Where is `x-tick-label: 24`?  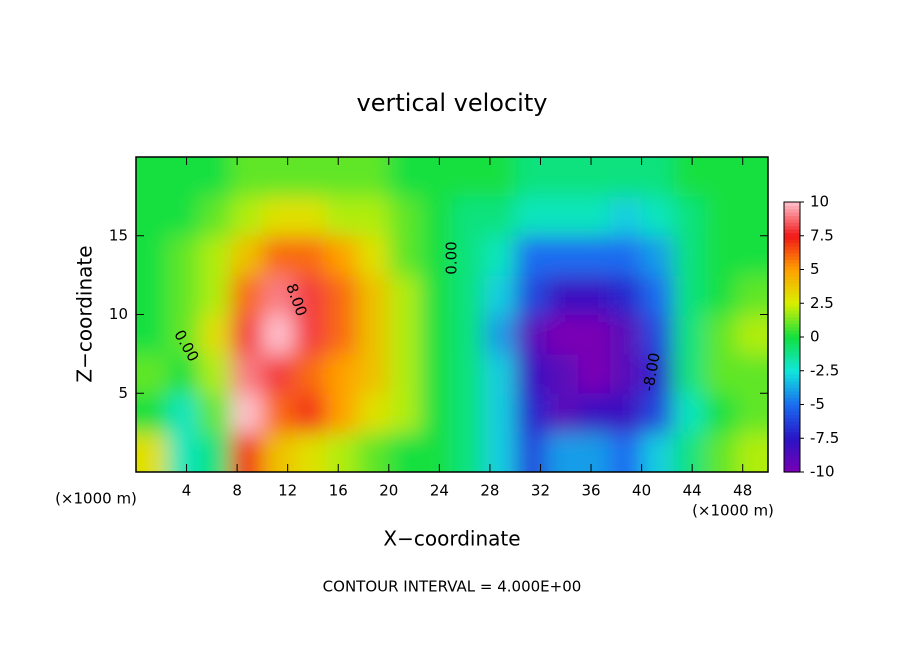 x-tick-label: 24 is located at coordinates (439, 491).